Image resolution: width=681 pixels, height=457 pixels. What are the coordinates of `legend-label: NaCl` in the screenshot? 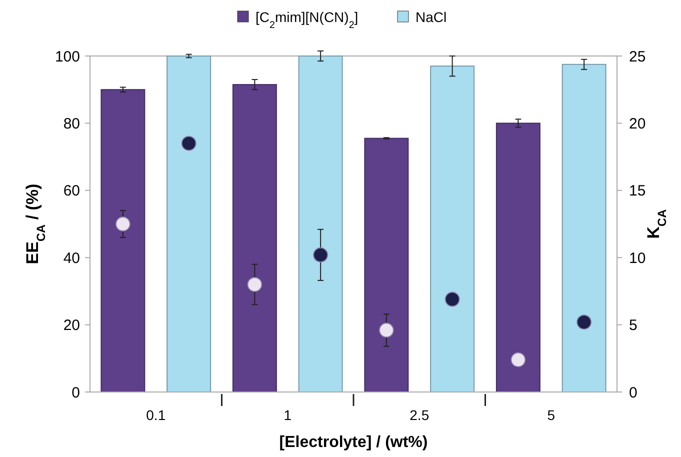 It's located at (431, 17).